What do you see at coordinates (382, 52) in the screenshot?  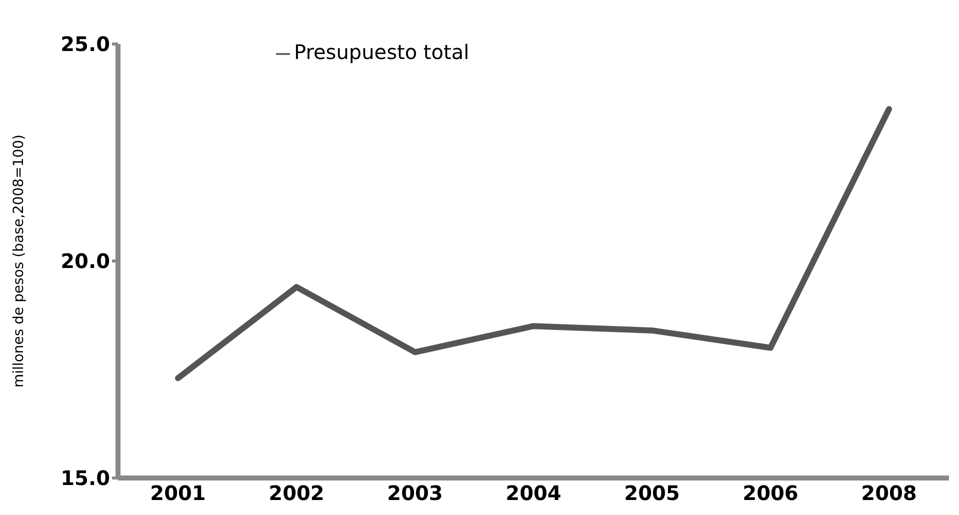 I see `legend-label: Presupuesto total` at bounding box center [382, 52].